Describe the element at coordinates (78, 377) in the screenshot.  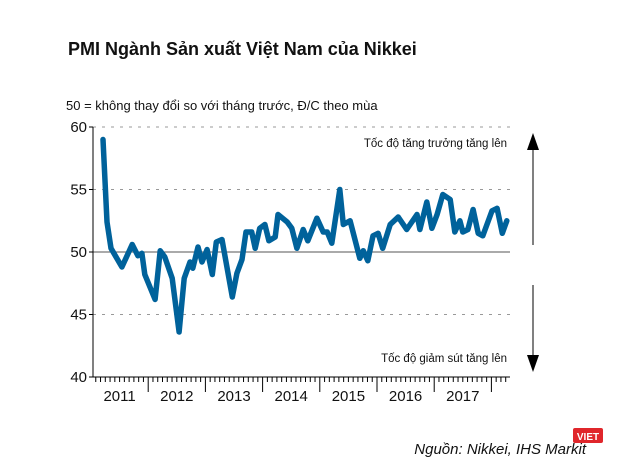
I see `y-tick-label: 40` at that location.